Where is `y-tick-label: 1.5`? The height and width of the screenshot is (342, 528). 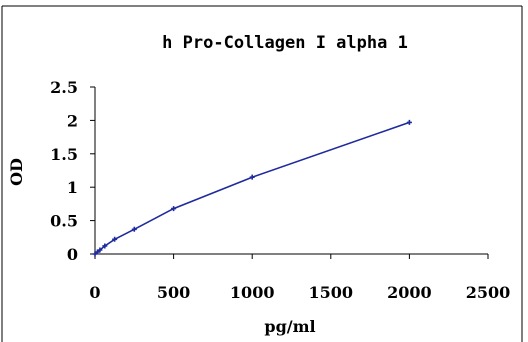 y-tick-label: 1.5 is located at coordinates (64, 154).